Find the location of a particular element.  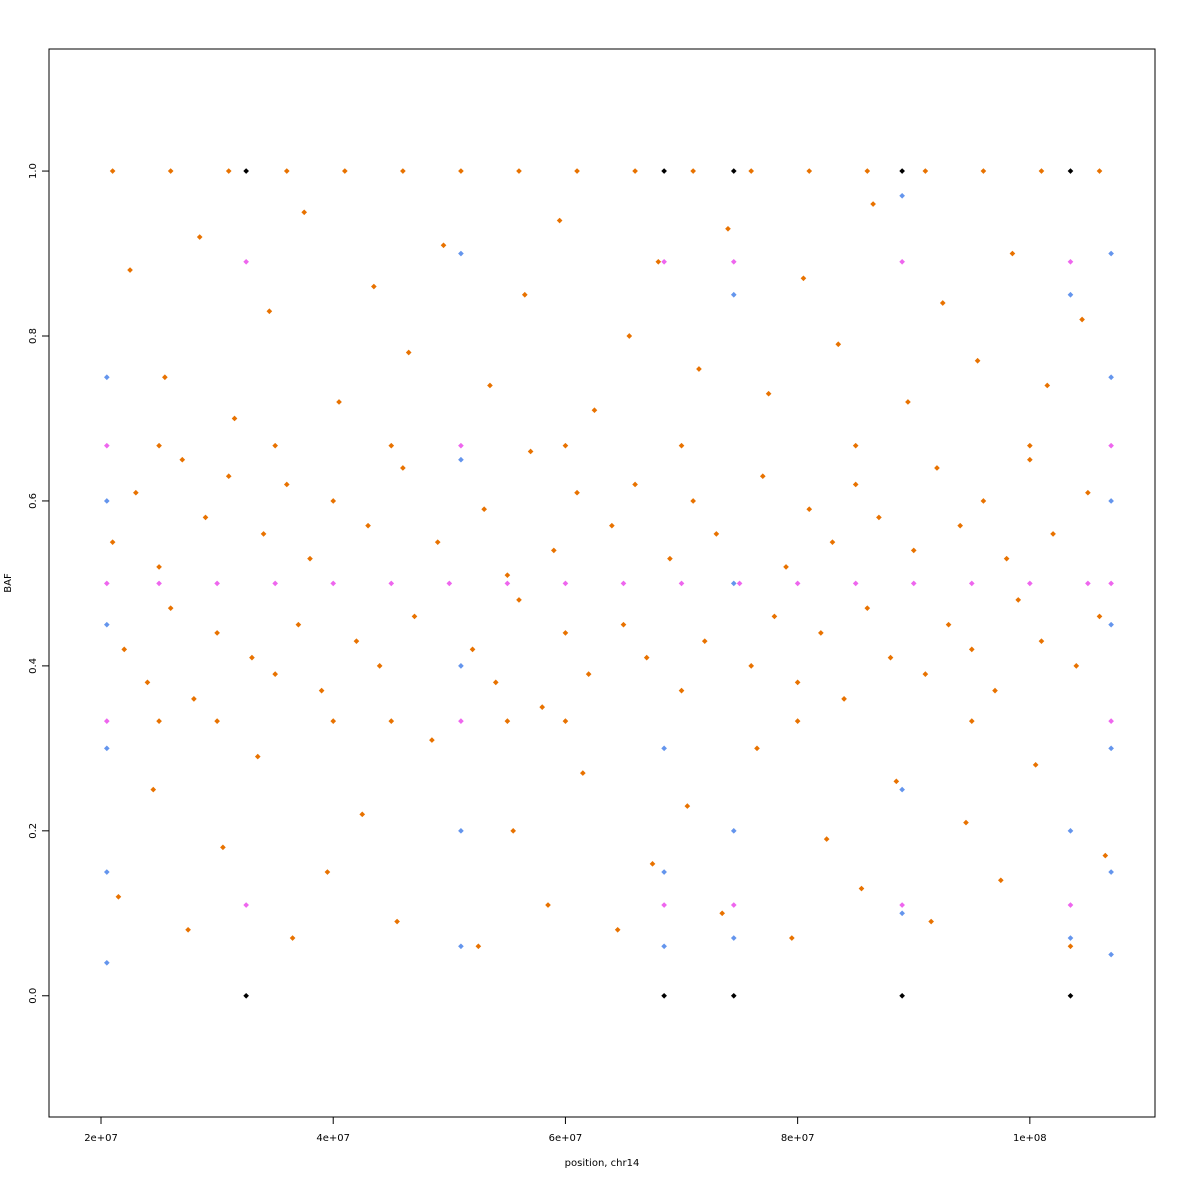

x-axis-label: position, chr14 is located at coordinates (602, 1163).